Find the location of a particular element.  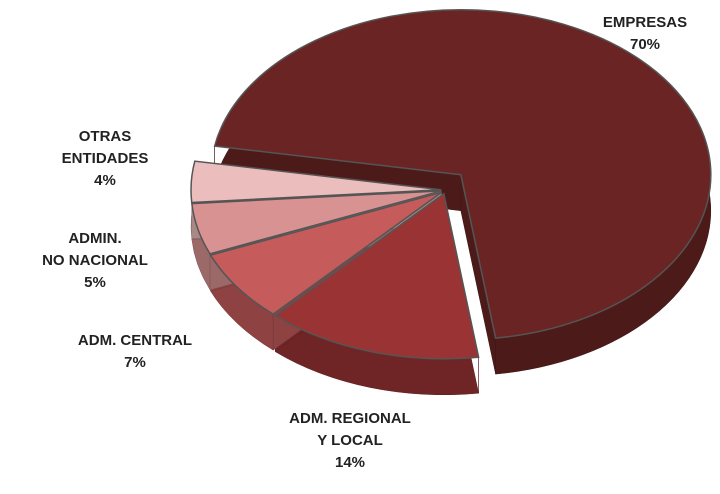

slice-value: 70% is located at coordinates (645, 44).